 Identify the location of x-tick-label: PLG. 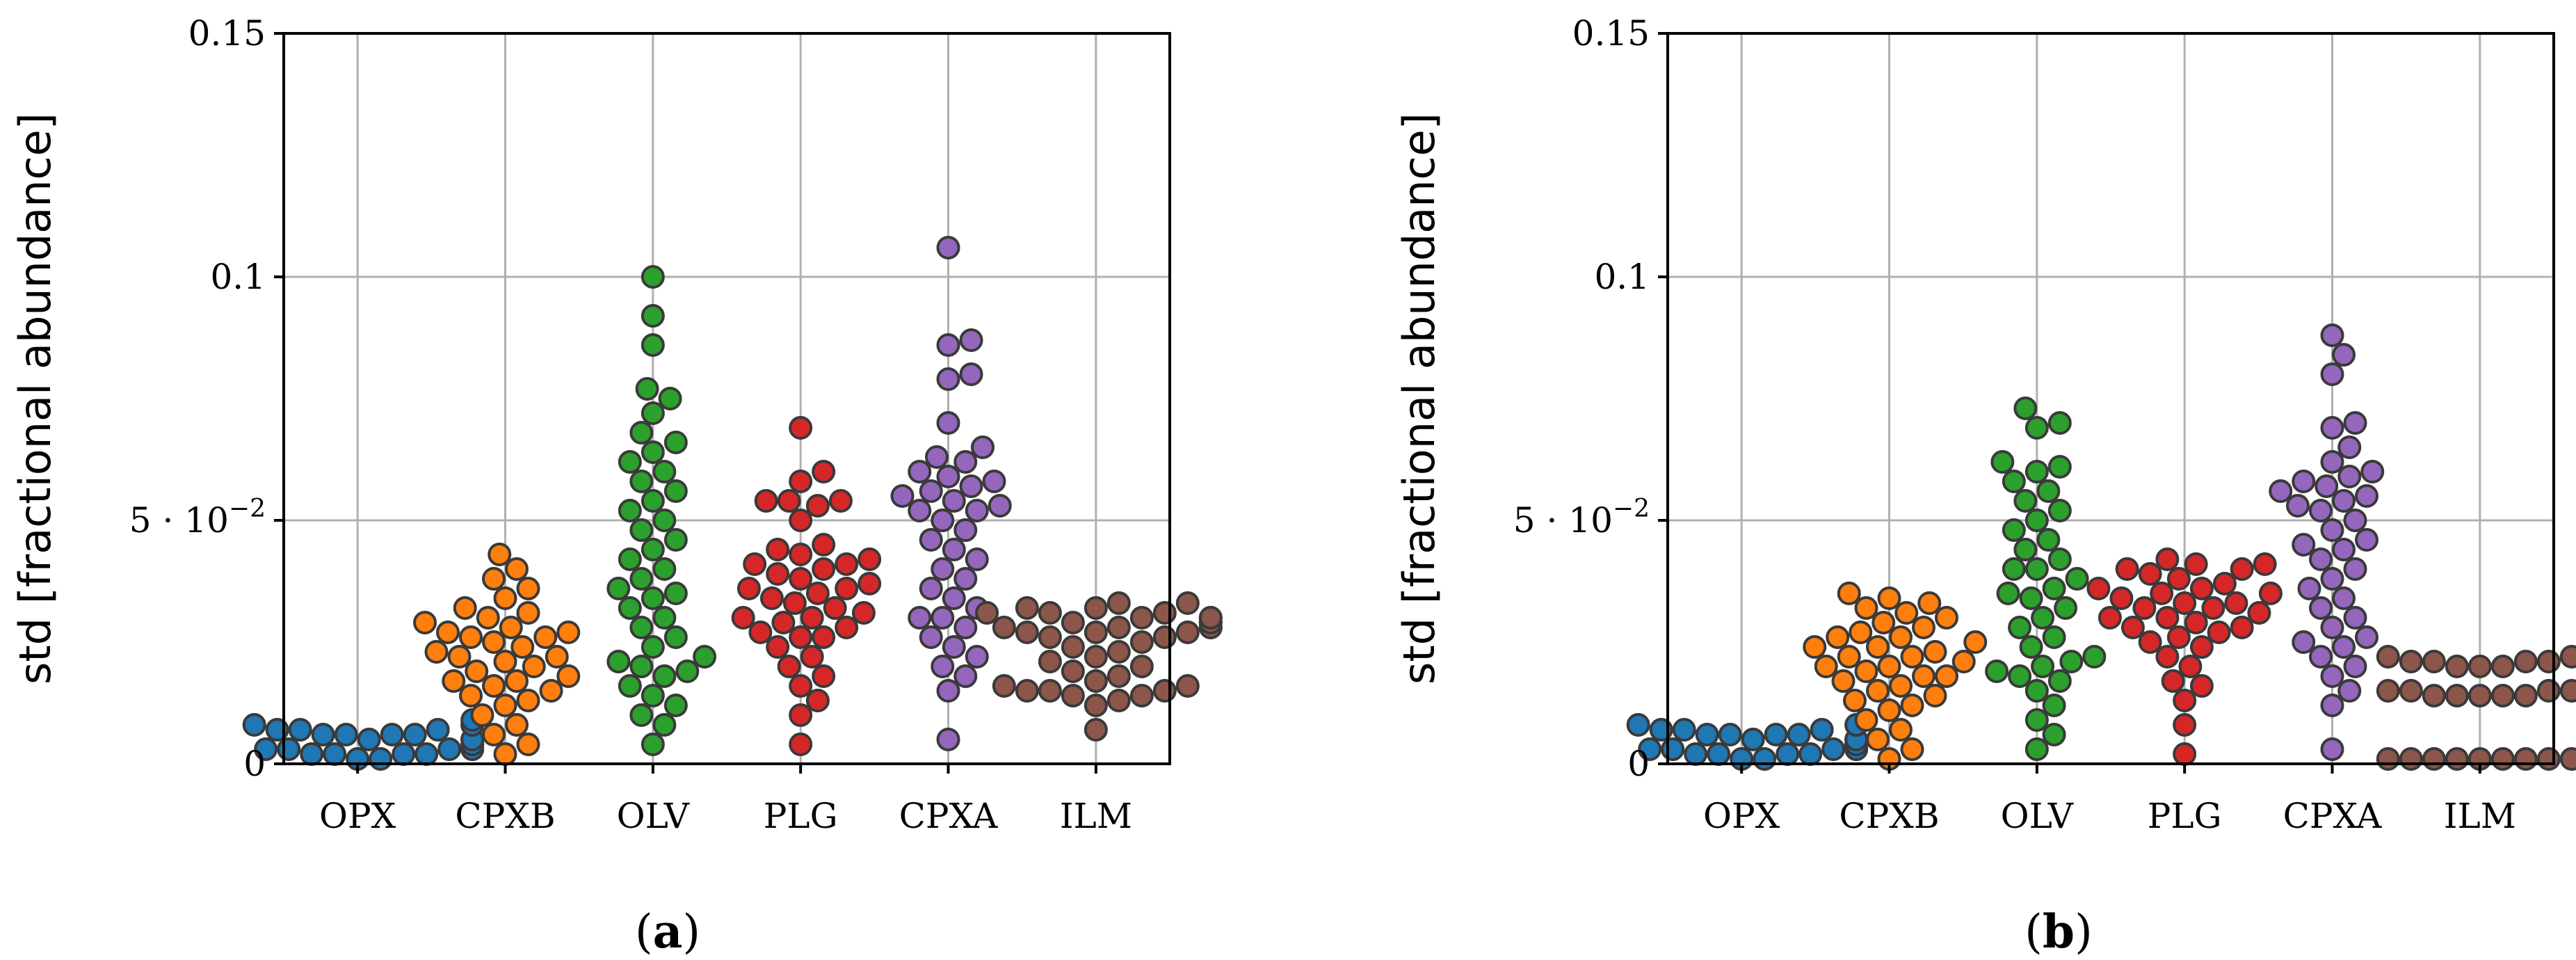
(801, 816).